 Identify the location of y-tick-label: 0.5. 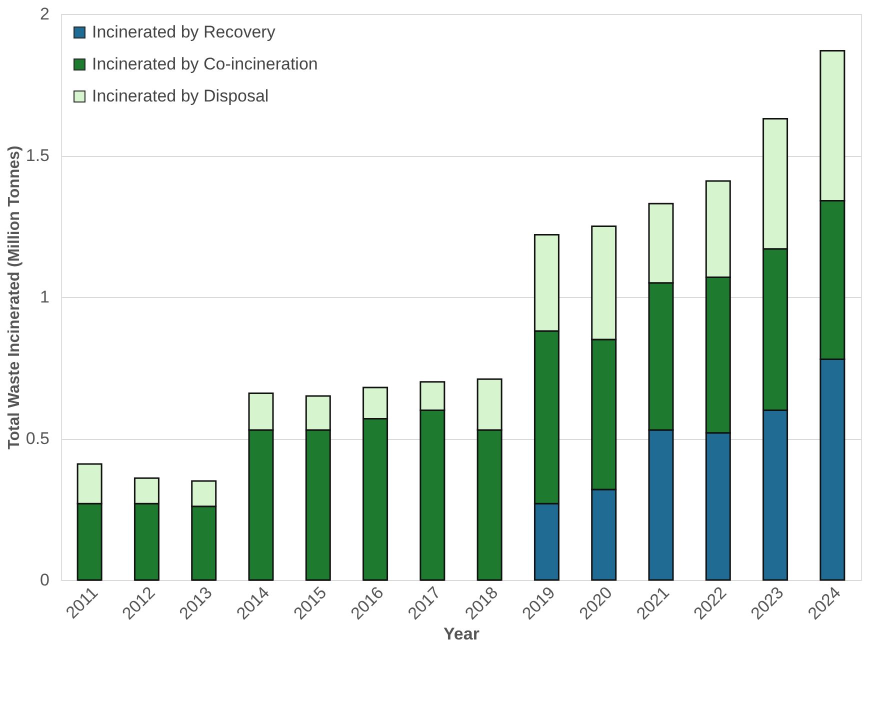
(38, 438).